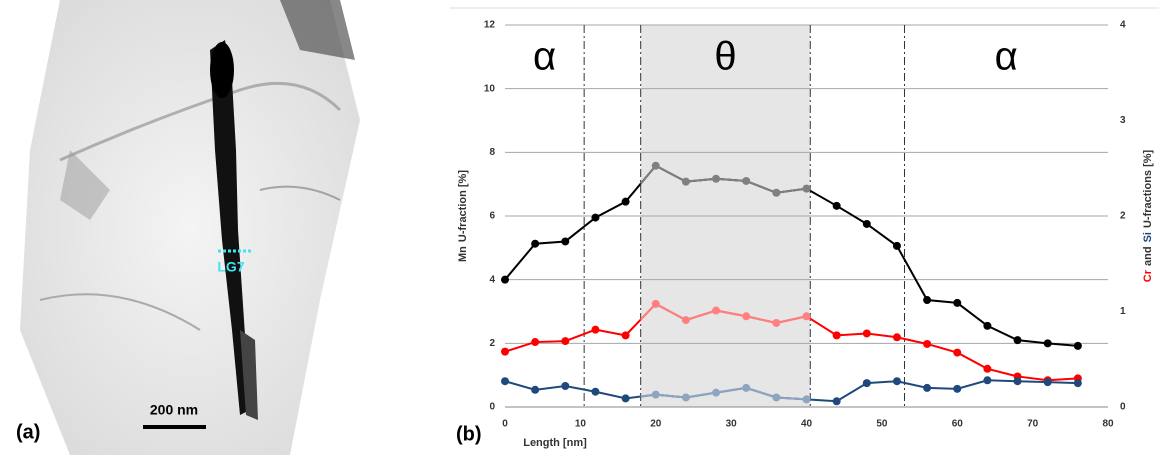  What do you see at coordinates (463, 254) in the screenshot?
I see `y-axis-label-element: Mn` at bounding box center [463, 254].